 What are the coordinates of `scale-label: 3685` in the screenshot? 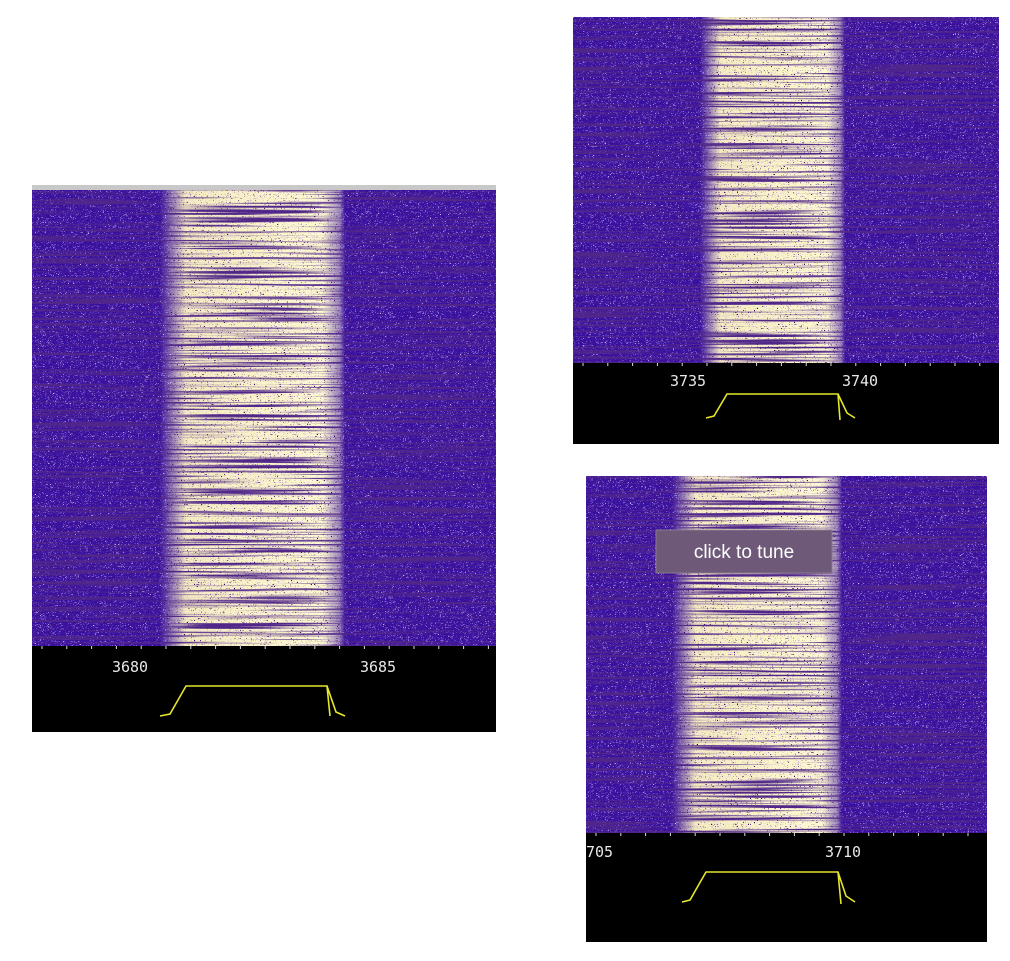 It's located at (378, 667).